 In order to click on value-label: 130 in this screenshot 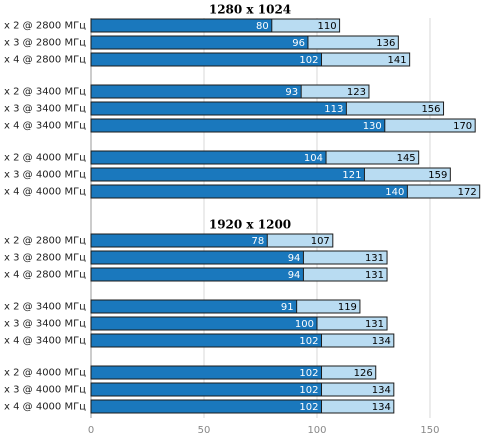, I will do `click(372, 126)`.